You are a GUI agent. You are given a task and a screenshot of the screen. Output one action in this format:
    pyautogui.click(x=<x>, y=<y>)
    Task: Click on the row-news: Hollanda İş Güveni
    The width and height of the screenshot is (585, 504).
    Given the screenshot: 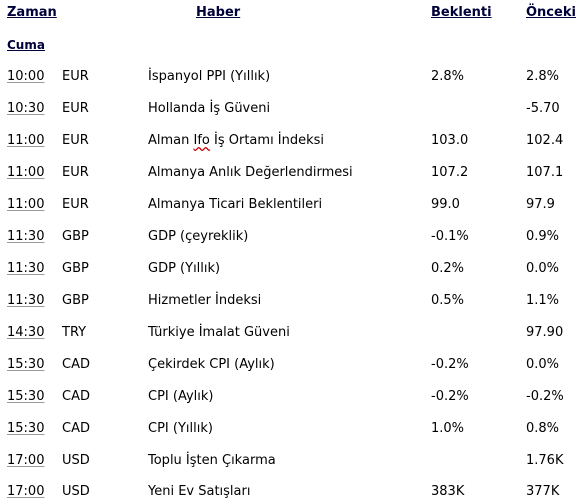 What is the action you would take?
    pyautogui.click(x=209, y=108)
    